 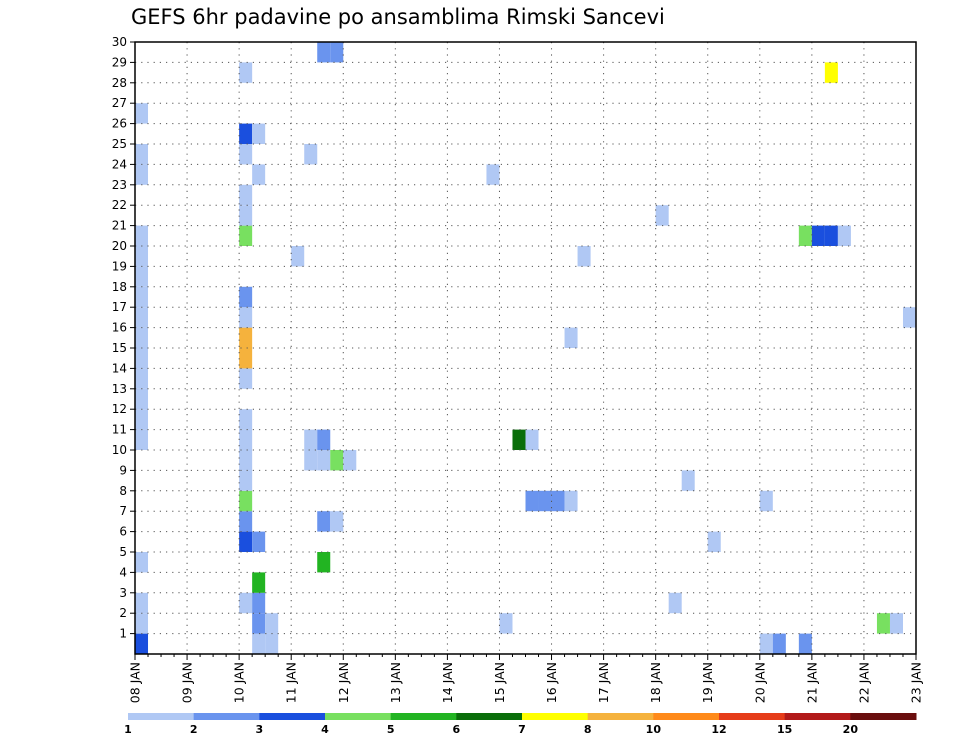 I want to click on y-tick-label: 9, so click(x=123, y=470).